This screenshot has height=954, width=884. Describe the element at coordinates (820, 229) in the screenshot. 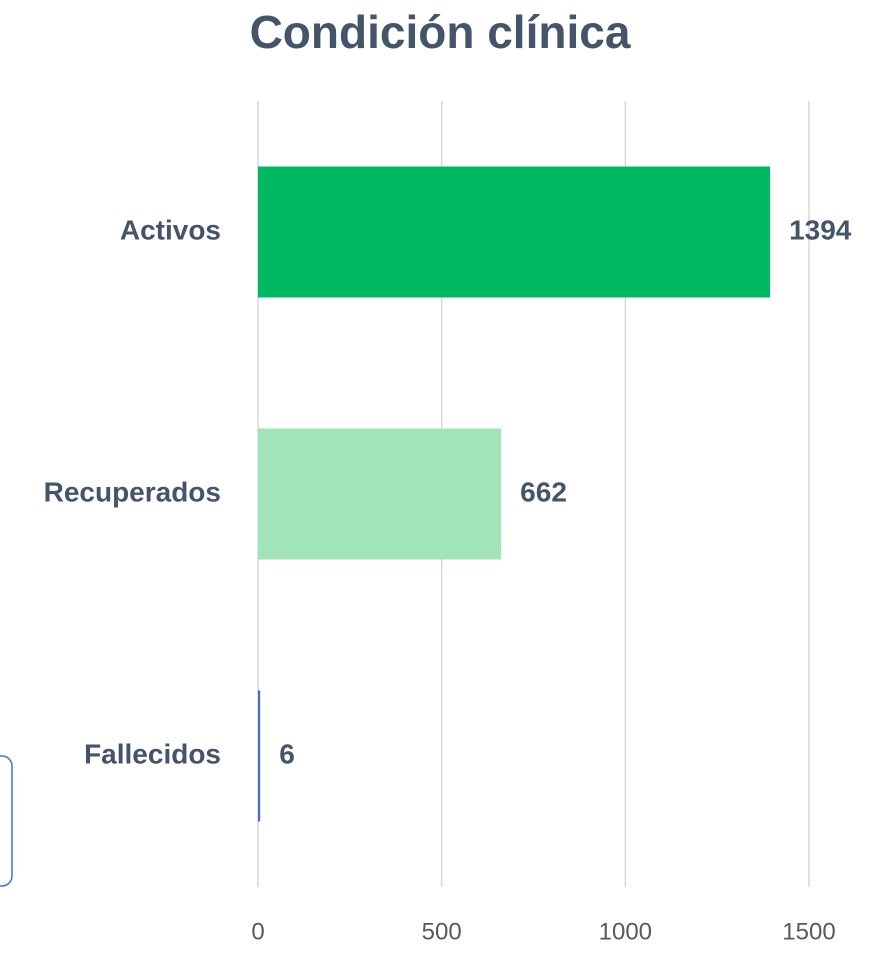

I see `value-label: 1394` at that location.